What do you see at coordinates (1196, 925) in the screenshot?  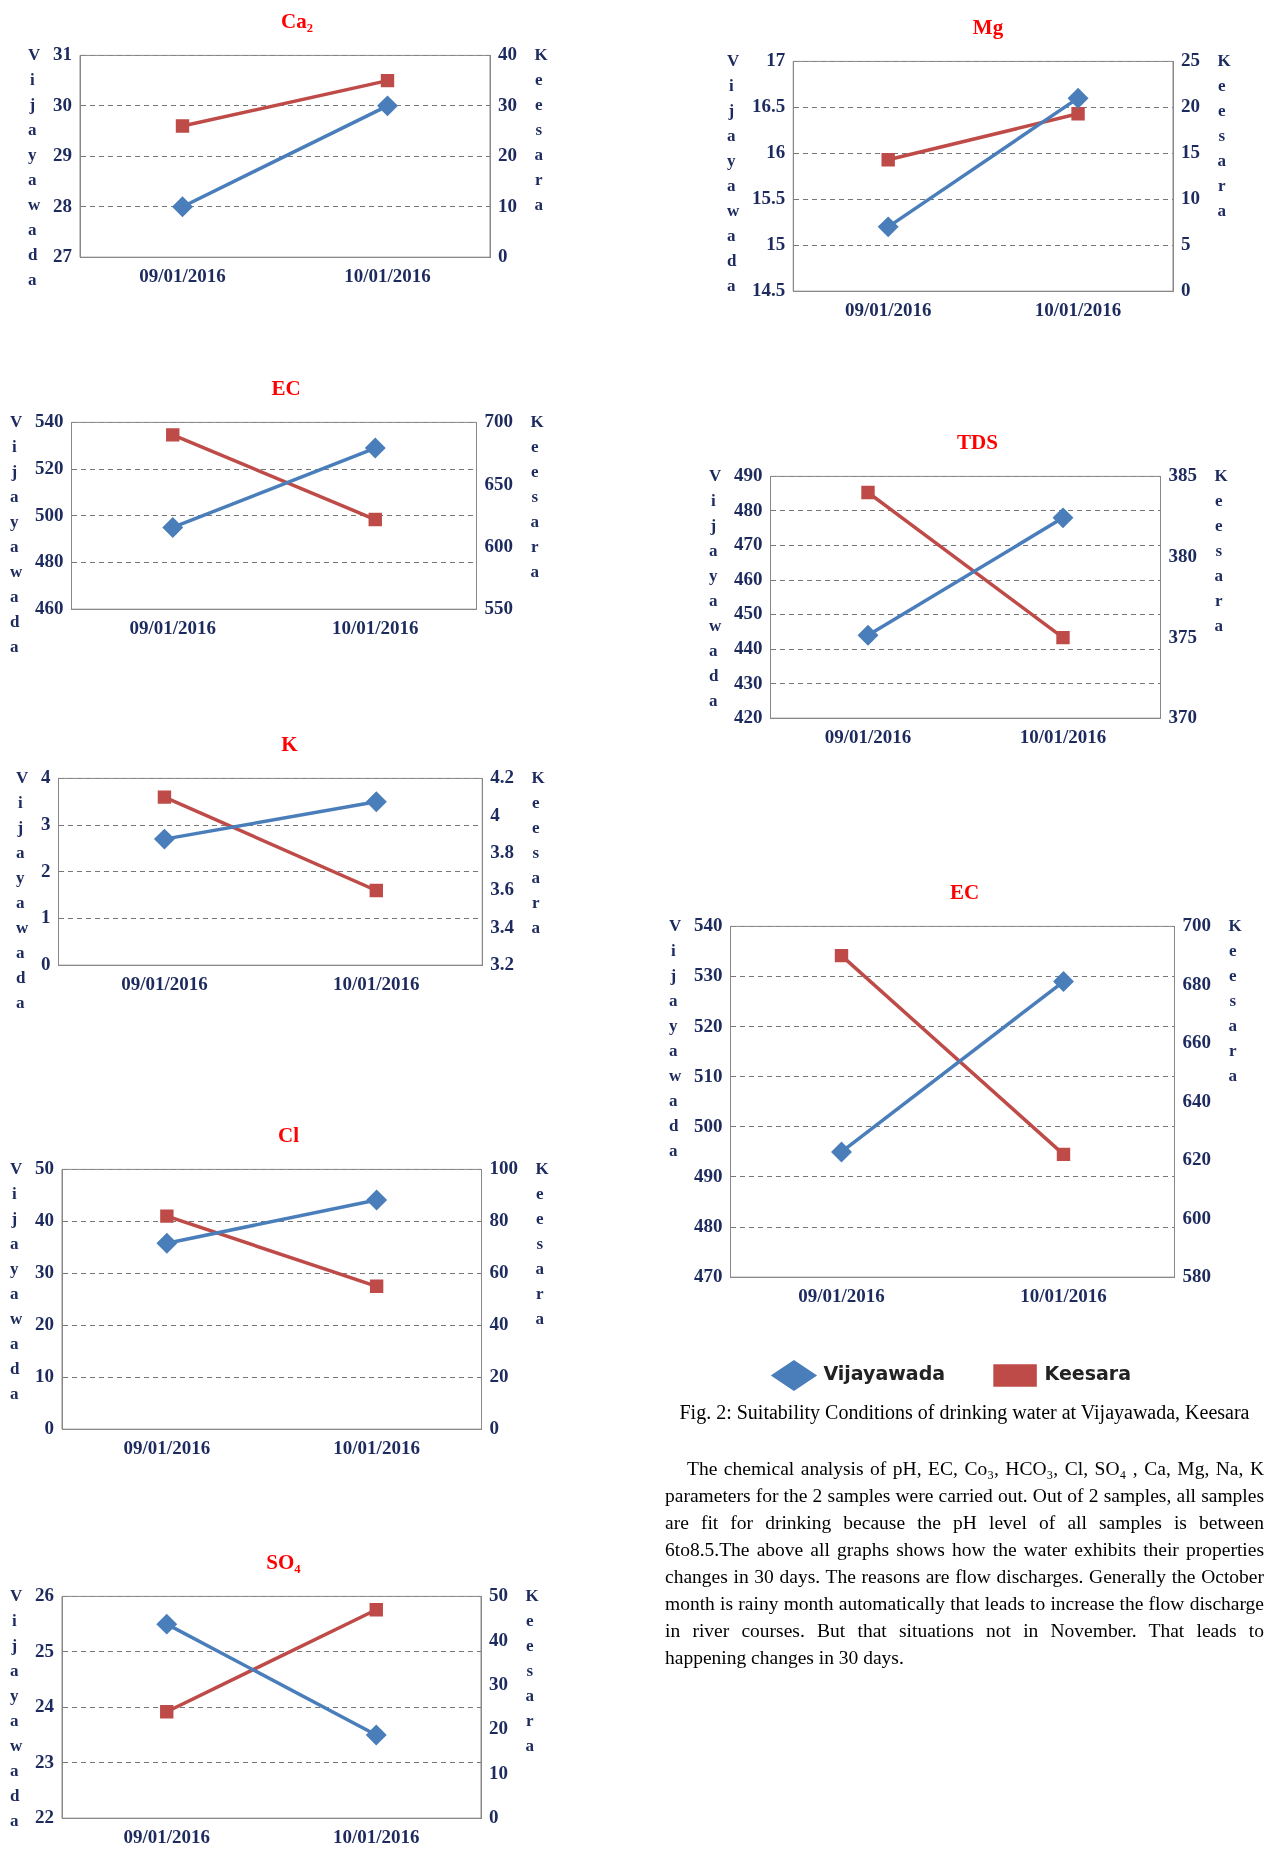 I see `y2-tick-label: 700` at bounding box center [1196, 925].